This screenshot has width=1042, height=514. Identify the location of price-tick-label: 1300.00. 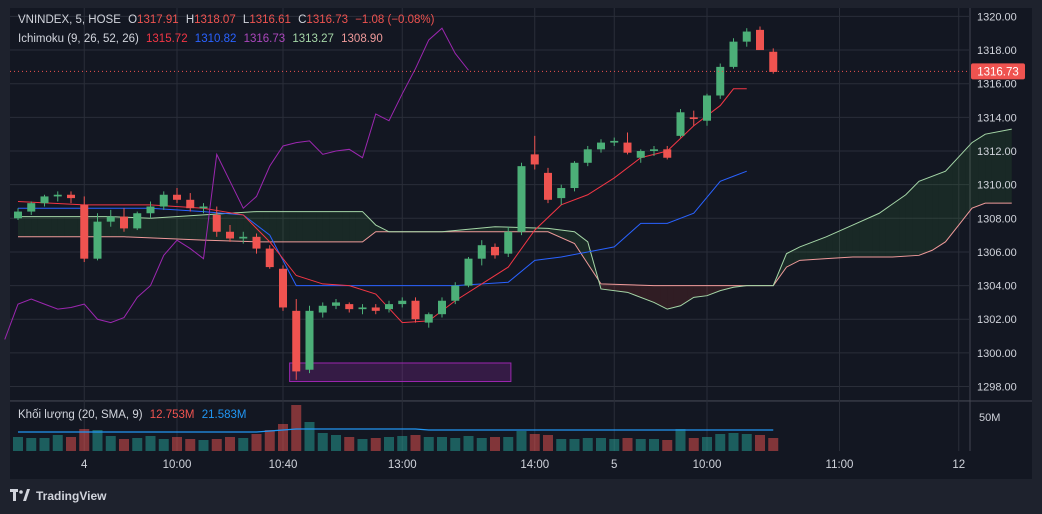
(997, 354).